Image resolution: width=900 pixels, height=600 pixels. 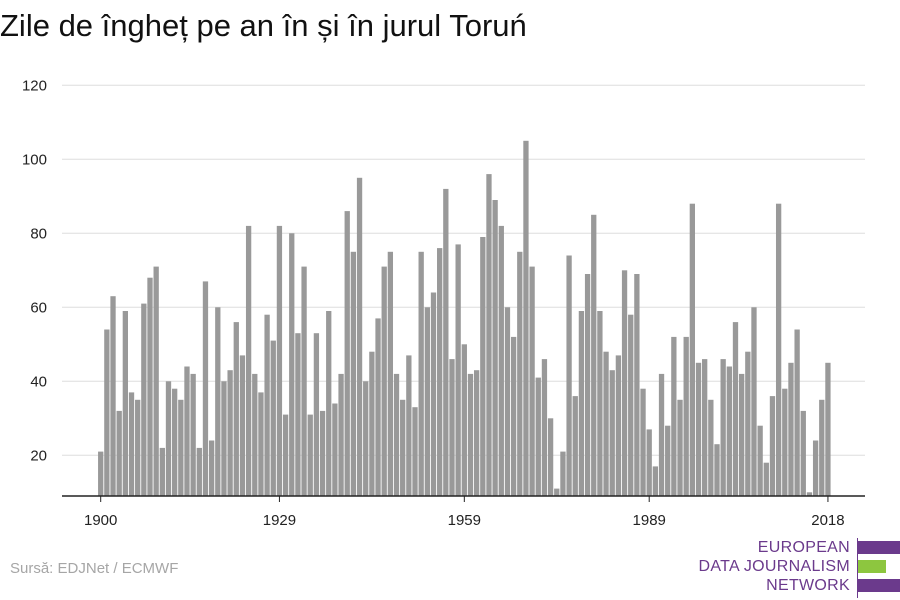 What do you see at coordinates (335, 450) in the screenshot?
I see `bar-1938` at bounding box center [335, 450].